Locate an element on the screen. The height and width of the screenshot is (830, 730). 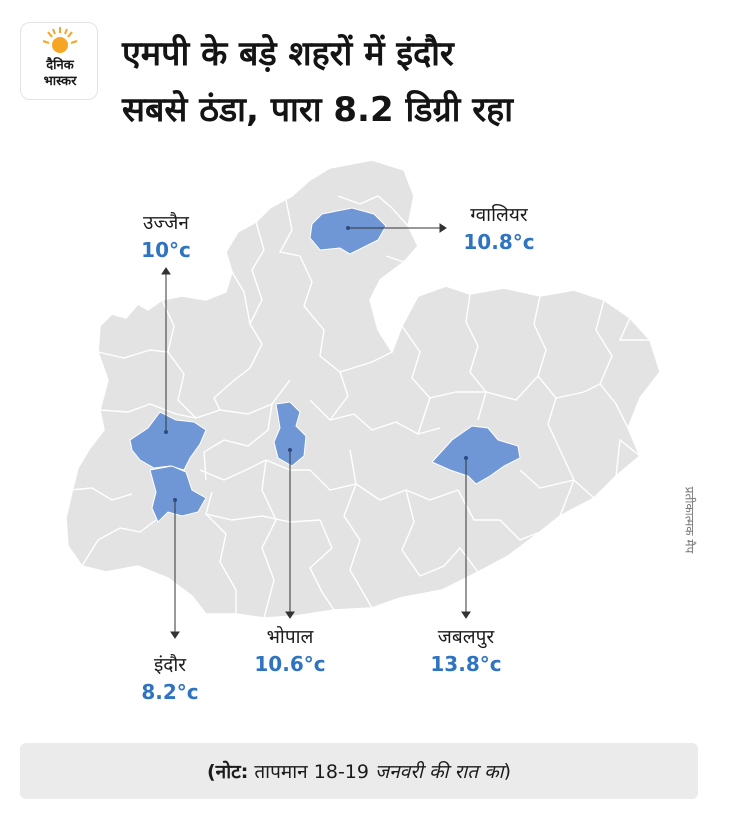
indore-district is located at coordinates (178, 494).